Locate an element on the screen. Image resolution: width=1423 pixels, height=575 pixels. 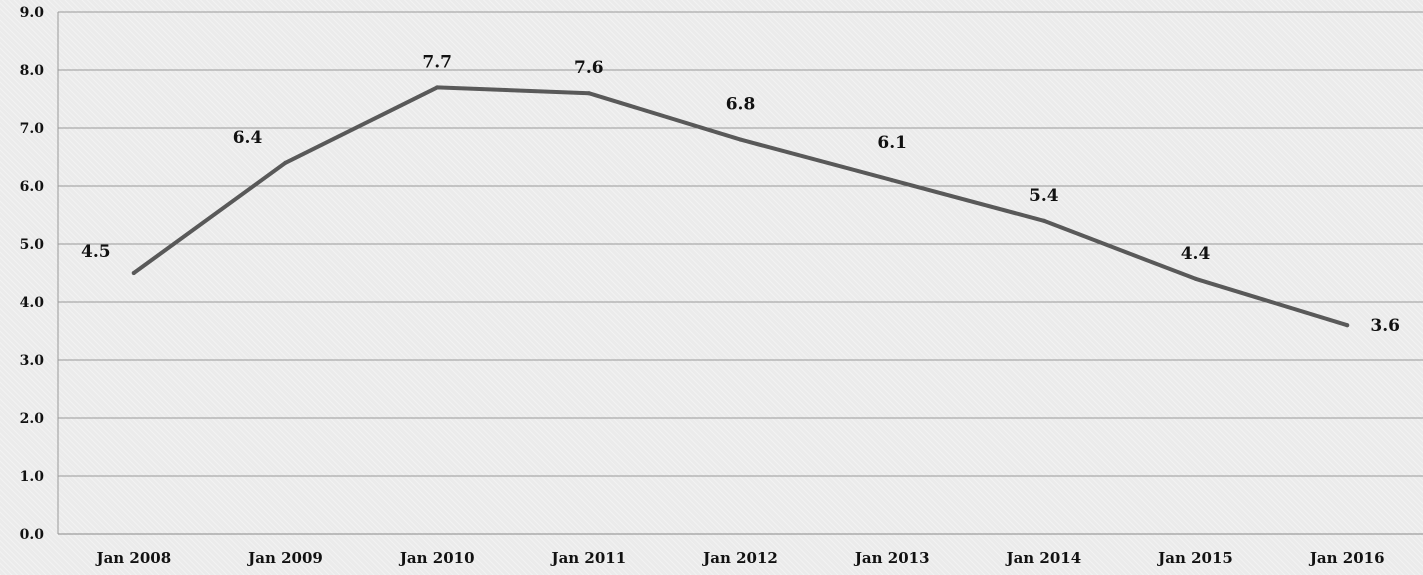
data-label: 6.8 is located at coordinates (741, 105).